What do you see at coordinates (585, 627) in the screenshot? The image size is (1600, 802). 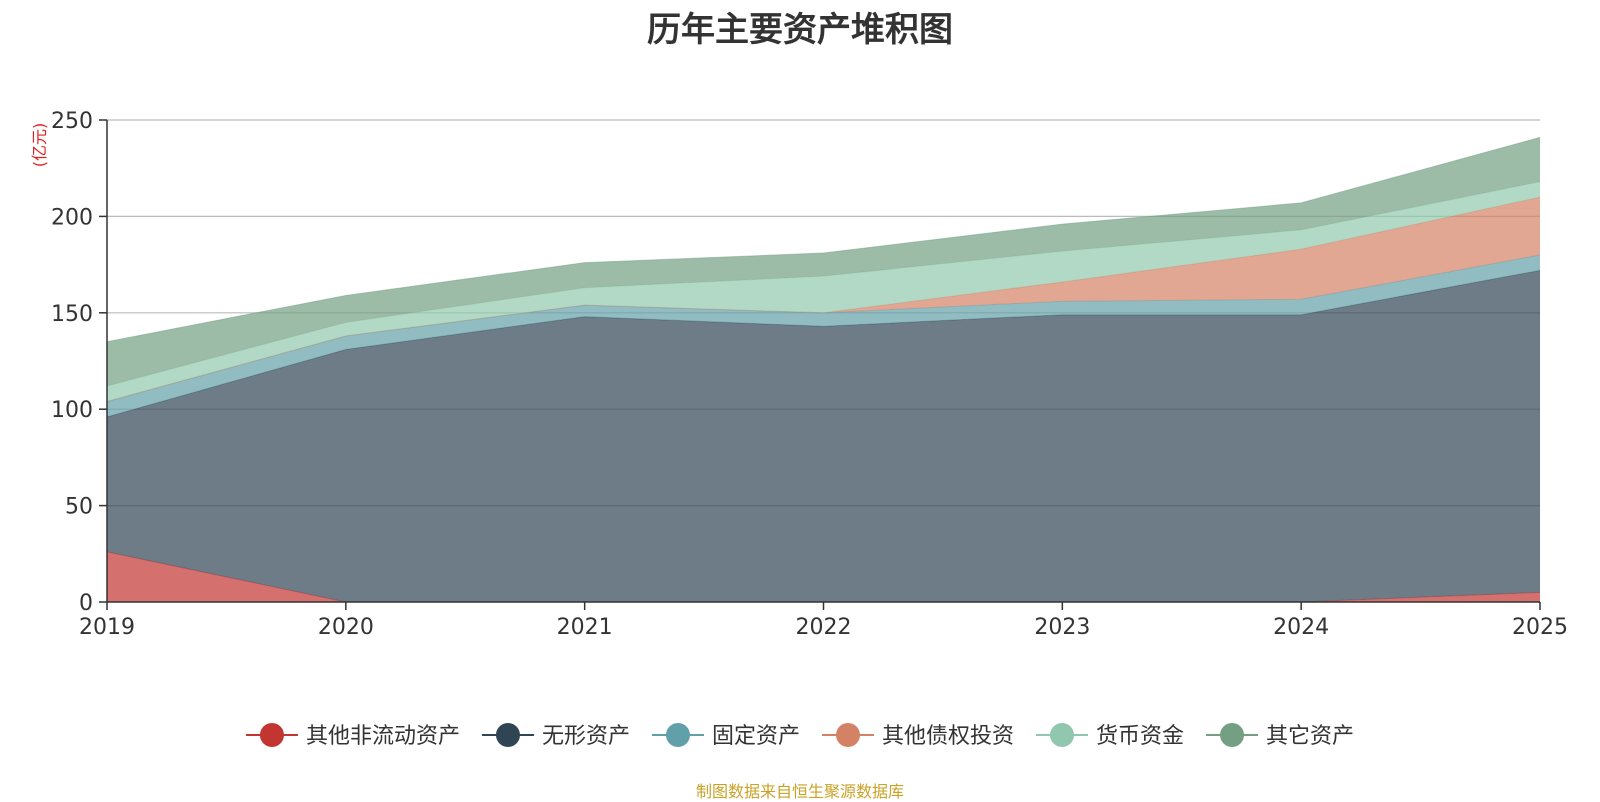 I see `x-tick-label-2021: 2021` at bounding box center [585, 627].